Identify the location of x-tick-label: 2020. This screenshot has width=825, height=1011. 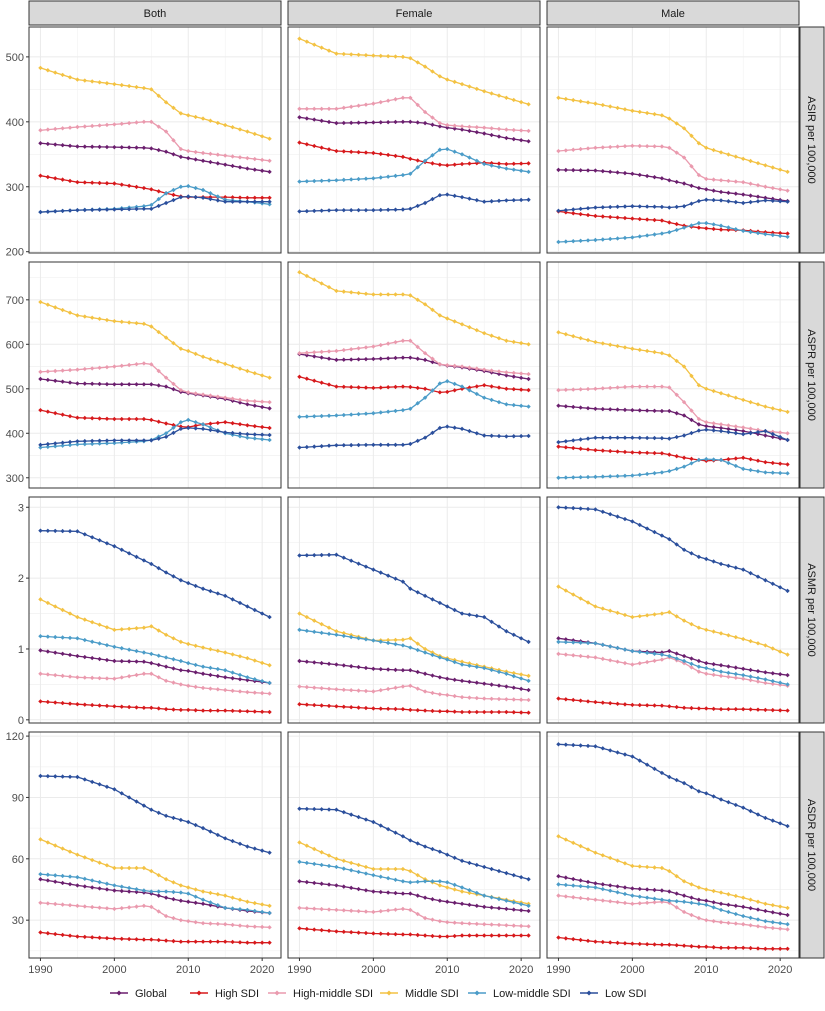
(262, 970).